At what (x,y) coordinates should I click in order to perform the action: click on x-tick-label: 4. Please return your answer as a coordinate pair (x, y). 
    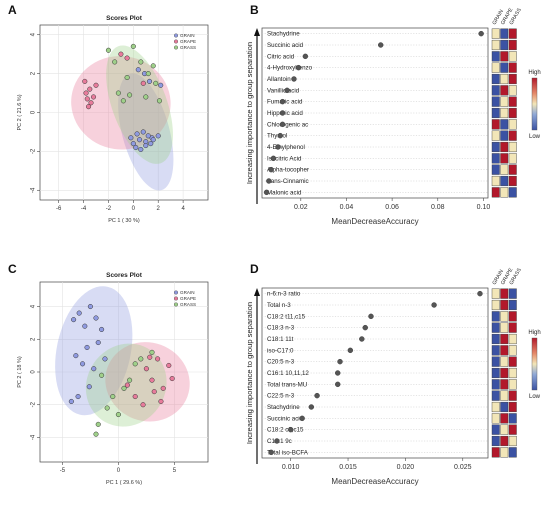
    Looking at the image, I should click on (183, 209).